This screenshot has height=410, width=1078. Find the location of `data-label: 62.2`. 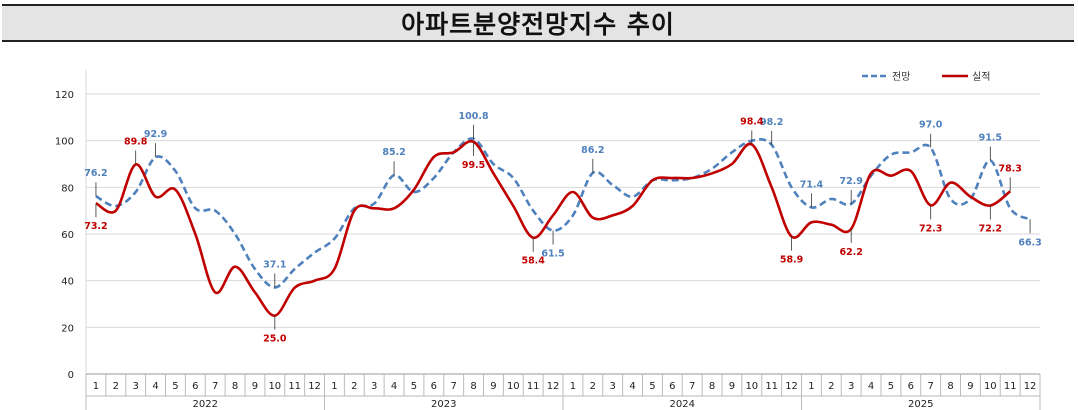

data-label: 62.2 is located at coordinates (850, 252).